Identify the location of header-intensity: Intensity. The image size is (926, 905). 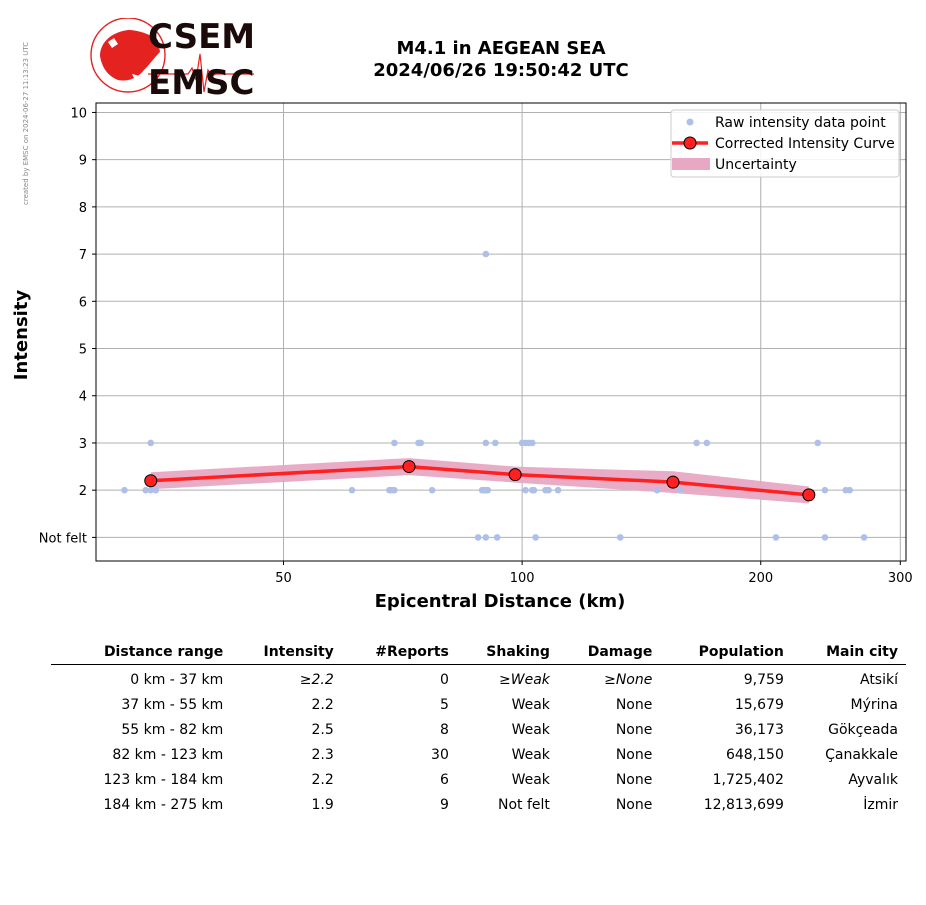
(286, 652).